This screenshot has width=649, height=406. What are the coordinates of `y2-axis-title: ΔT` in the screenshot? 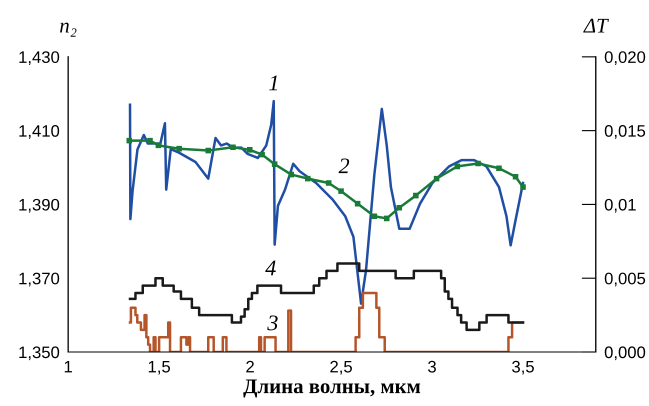 It's located at (596, 25).